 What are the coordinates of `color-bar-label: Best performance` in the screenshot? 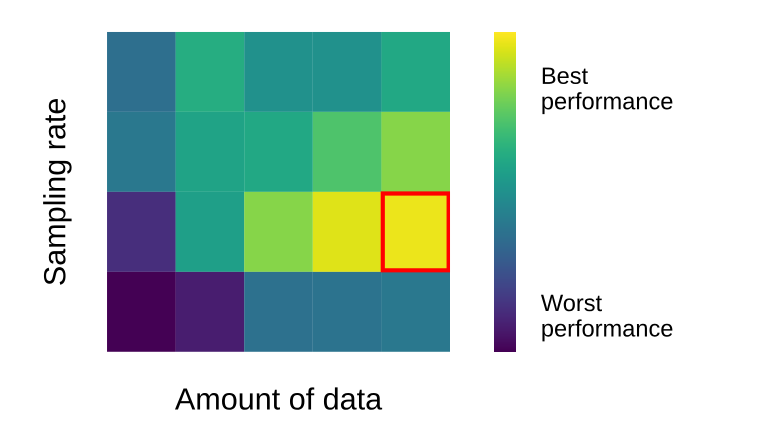 It's located at (607, 91).